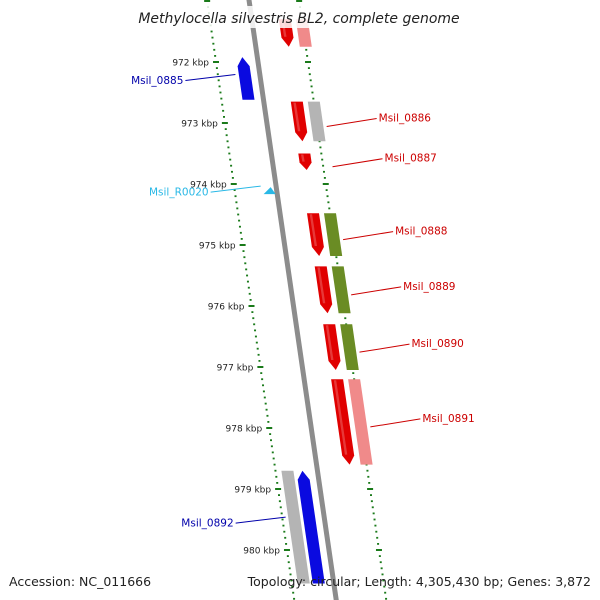  What do you see at coordinates (226, 308) in the screenshot?
I see `ruler-tick-label: 976 kbp` at bounding box center [226, 308].